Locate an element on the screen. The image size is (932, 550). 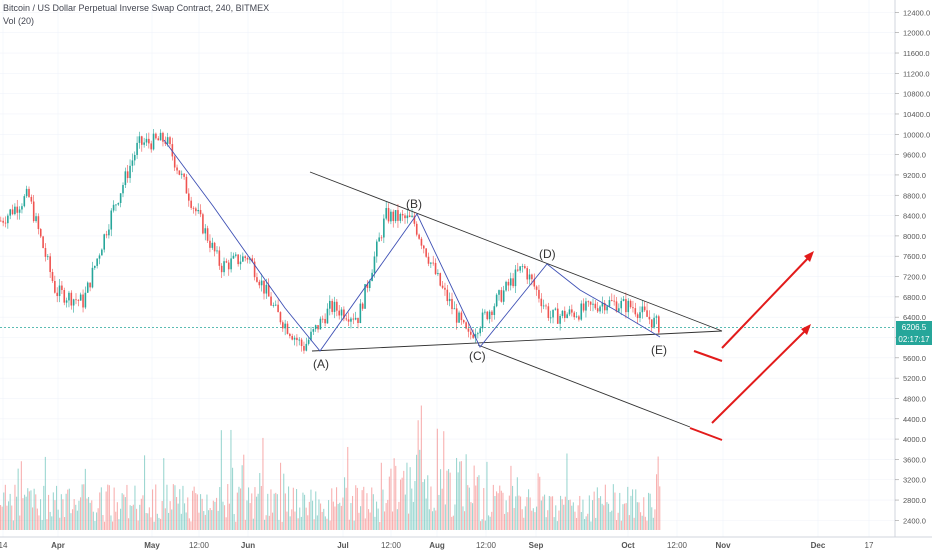
price-tick-label: 3200.0 is located at coordinates (914, 480).